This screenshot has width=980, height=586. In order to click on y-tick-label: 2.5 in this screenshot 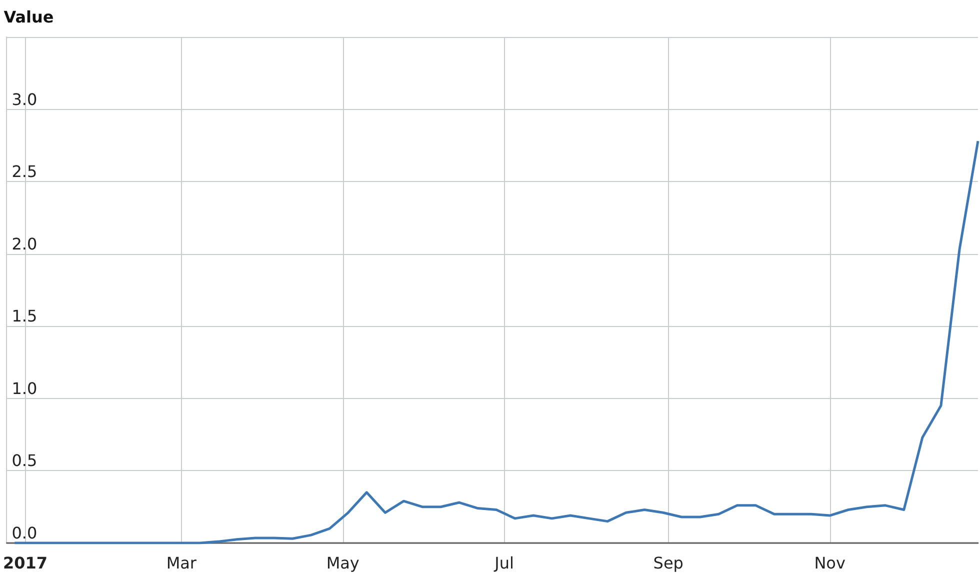, I will do `click(25, 172)`.